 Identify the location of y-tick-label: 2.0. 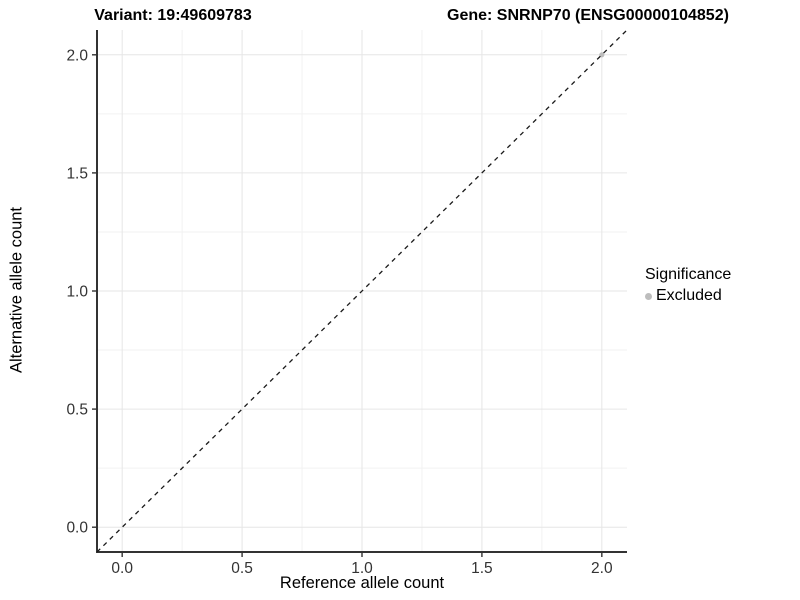
(77, 55).